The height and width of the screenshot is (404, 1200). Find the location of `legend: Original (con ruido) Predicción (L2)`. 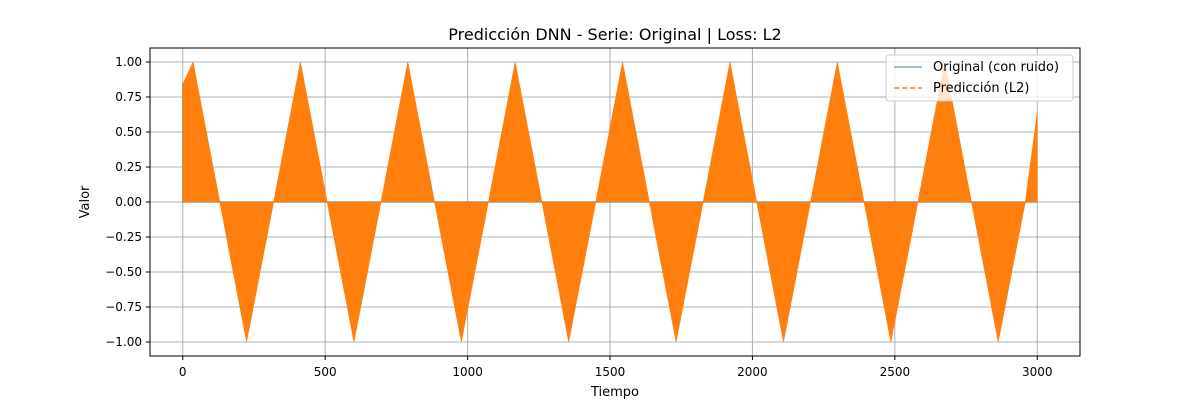

legend: Original (con ruido) Predicción (L2) is located at coordinates (979, 78).